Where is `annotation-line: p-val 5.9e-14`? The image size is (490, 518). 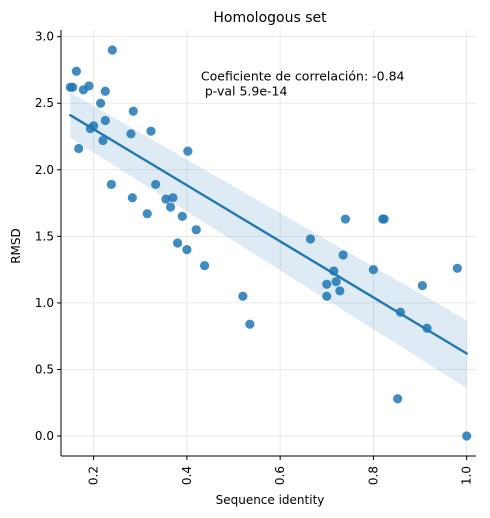 annotation-line: p-val 5.9e-14 is located at coordinates (244, 91).